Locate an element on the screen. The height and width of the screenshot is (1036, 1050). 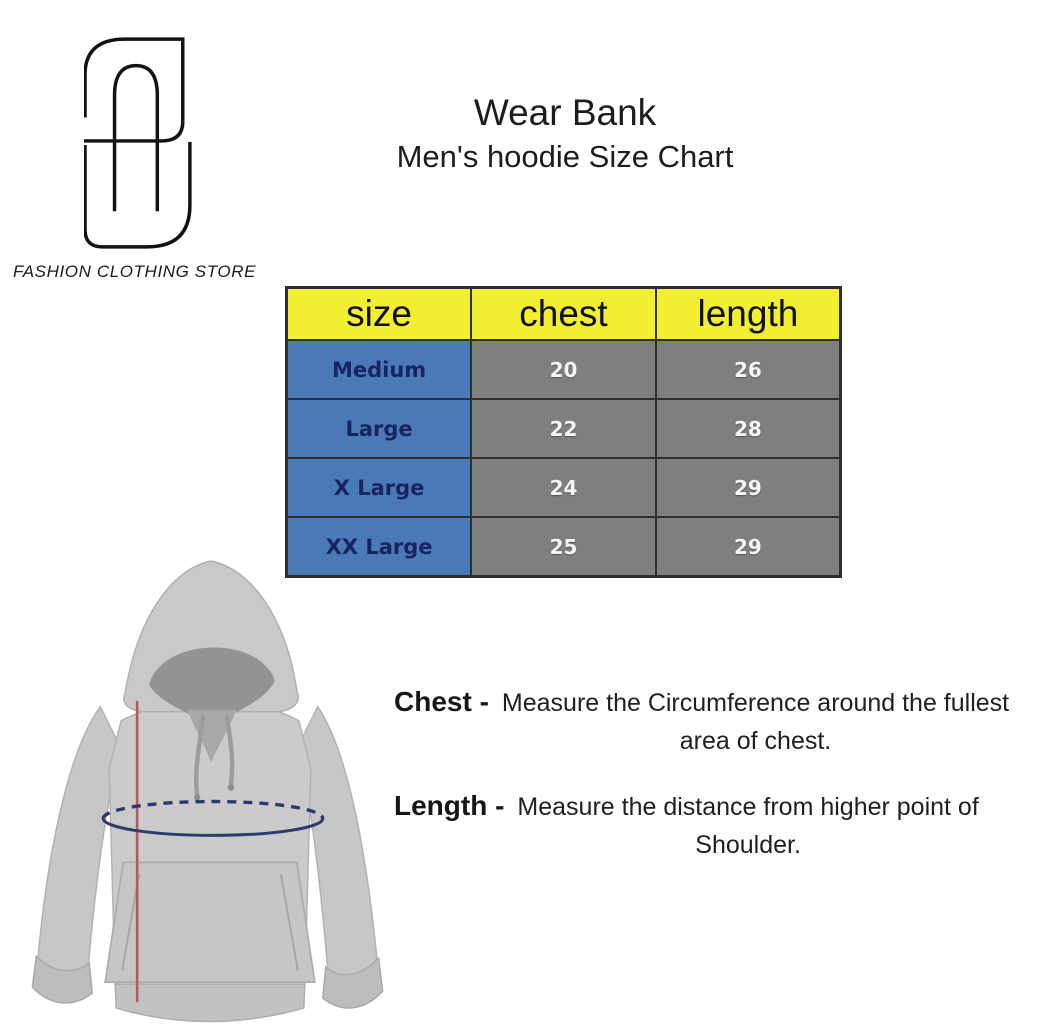
chest-value: 25 is located at coordinates (563, 547).